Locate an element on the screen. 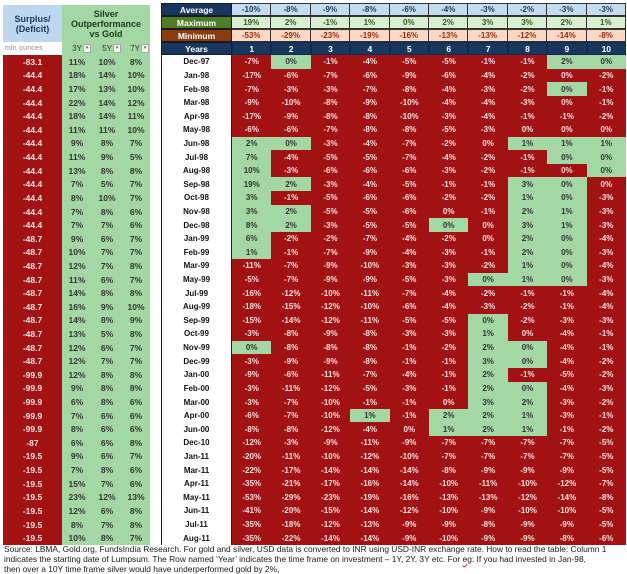  year-header: 2 is located at coordinates (291, 48).